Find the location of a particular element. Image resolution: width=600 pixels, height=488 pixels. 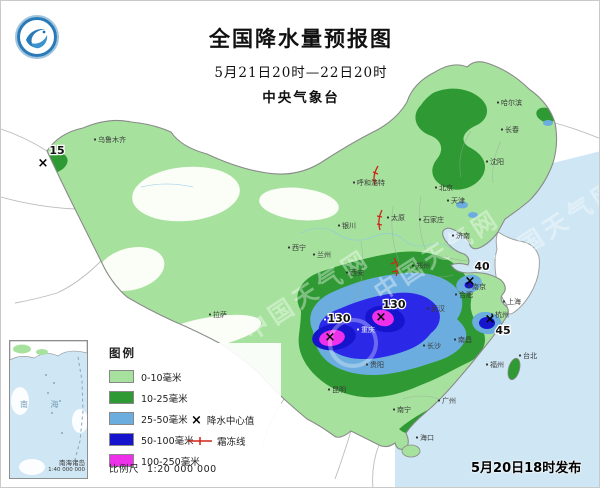

province-border-lines is located at coordinates (428, 265).